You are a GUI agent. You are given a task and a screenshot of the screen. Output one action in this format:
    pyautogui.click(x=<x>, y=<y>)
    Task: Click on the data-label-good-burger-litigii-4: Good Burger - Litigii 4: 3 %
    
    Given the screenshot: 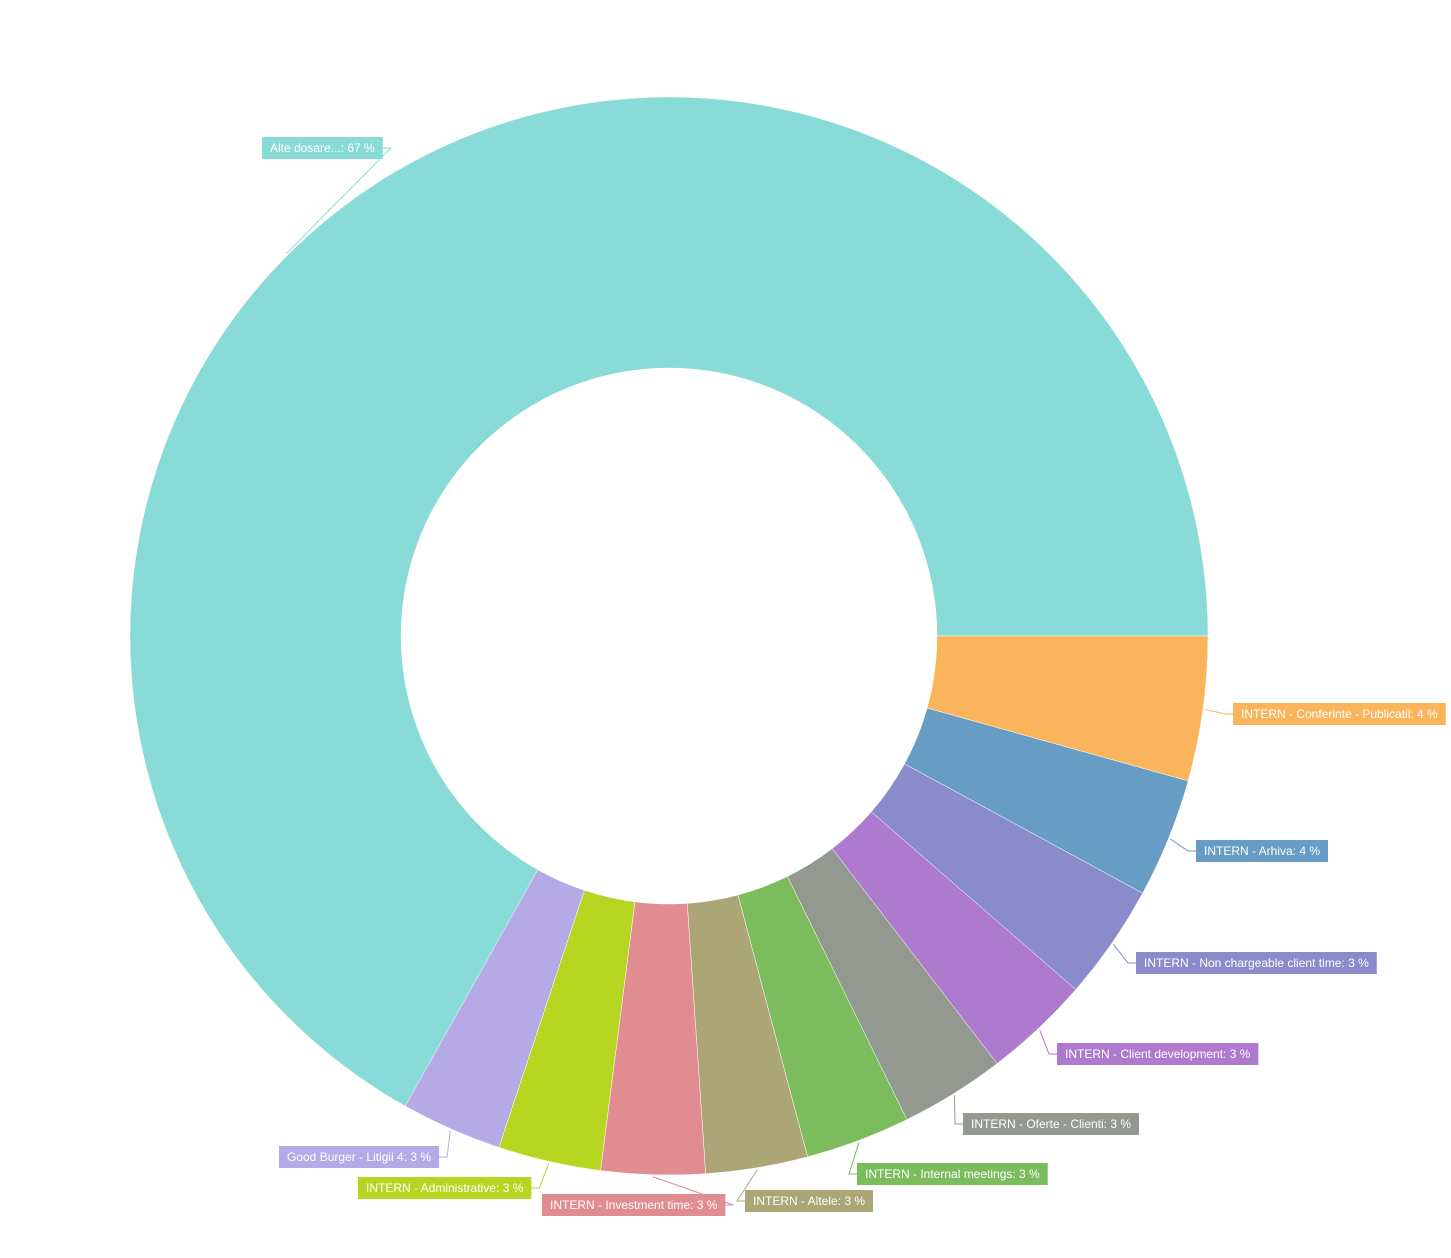 What is the action you would take?
    pyautogui.click(x=359, y=1157)
    